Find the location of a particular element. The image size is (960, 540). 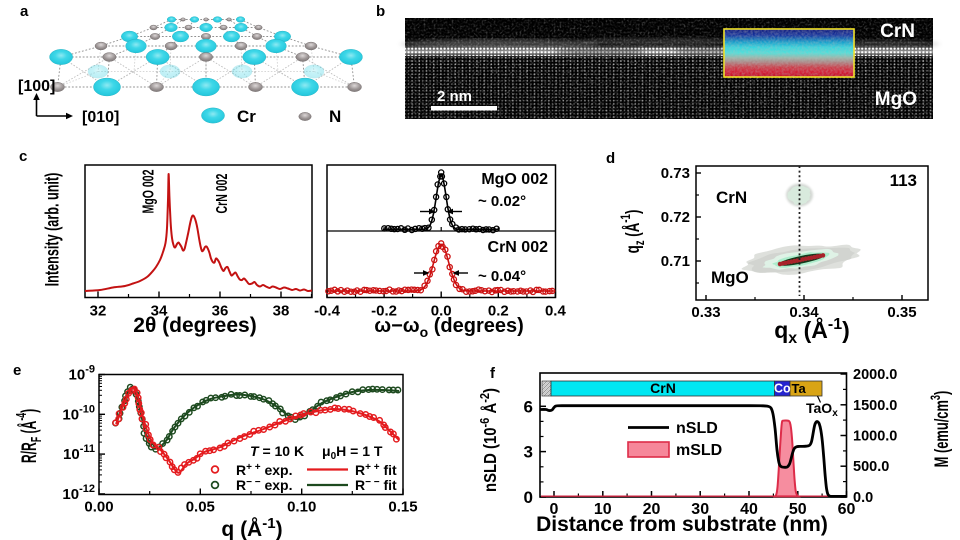

svg-text: 60 is located at coordinates (847, 509).